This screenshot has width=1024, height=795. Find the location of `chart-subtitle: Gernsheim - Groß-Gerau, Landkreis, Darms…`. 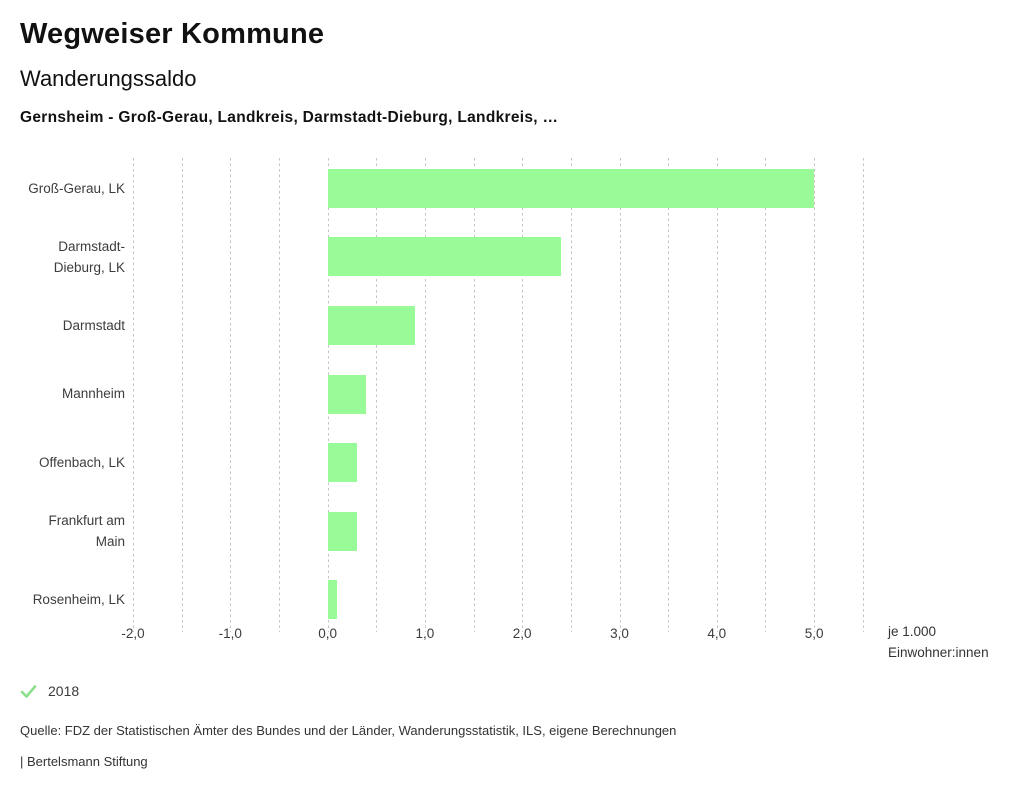

chart-subtitle: Gernsheim - Groß-Gerau, Landkreis, Darms… is located at coordinates (289, 117).